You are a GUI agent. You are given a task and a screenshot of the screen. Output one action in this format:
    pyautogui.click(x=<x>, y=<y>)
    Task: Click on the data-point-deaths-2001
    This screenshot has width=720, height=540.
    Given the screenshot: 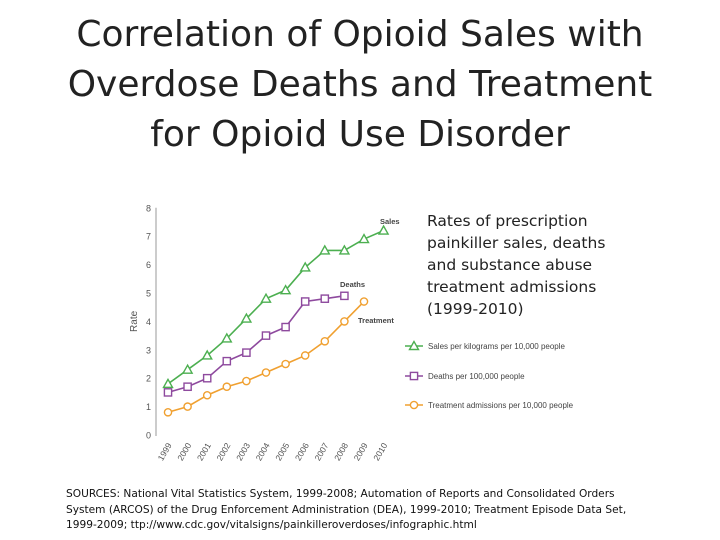 What is the action you would take?
    pyautogui.click(x=207, y=378)
    